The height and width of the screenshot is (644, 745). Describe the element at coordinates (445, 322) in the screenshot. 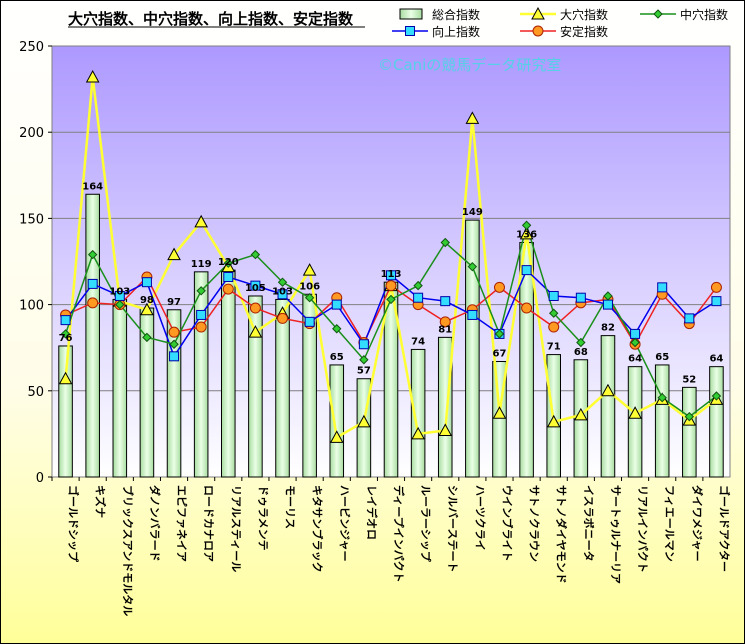

I see `marker-安定指数-シルバーステート` at that location.